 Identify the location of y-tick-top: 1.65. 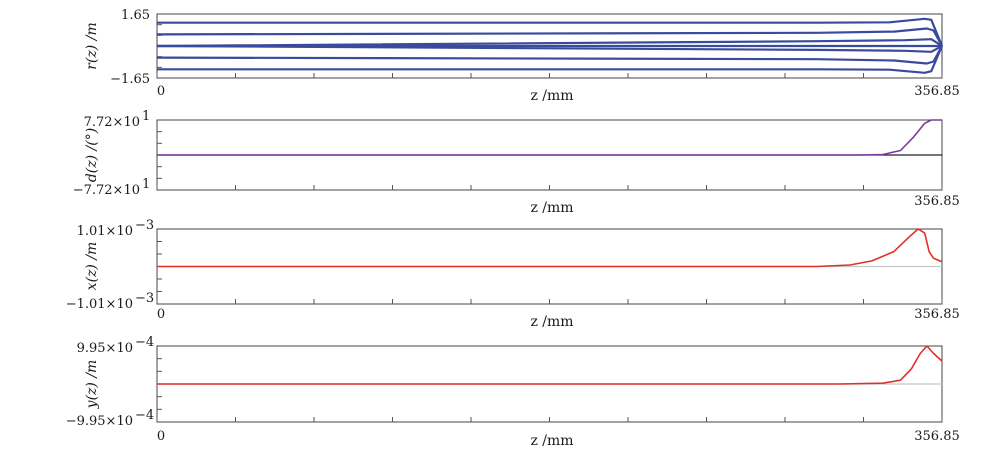
(135, 15).